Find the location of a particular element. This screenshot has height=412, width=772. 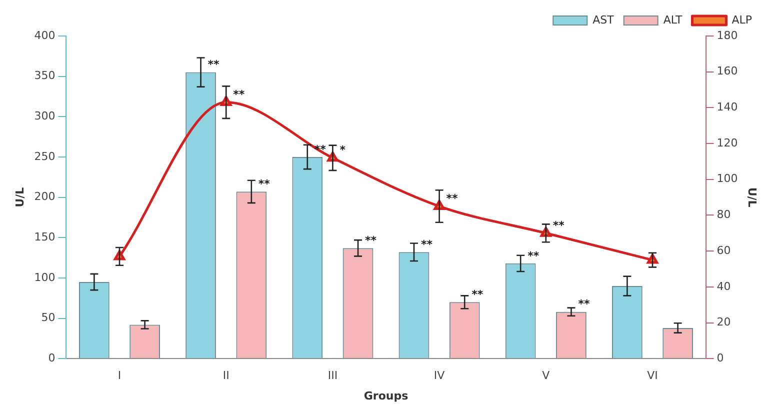

x-tick-label: III is located at coordinates (333, 375).